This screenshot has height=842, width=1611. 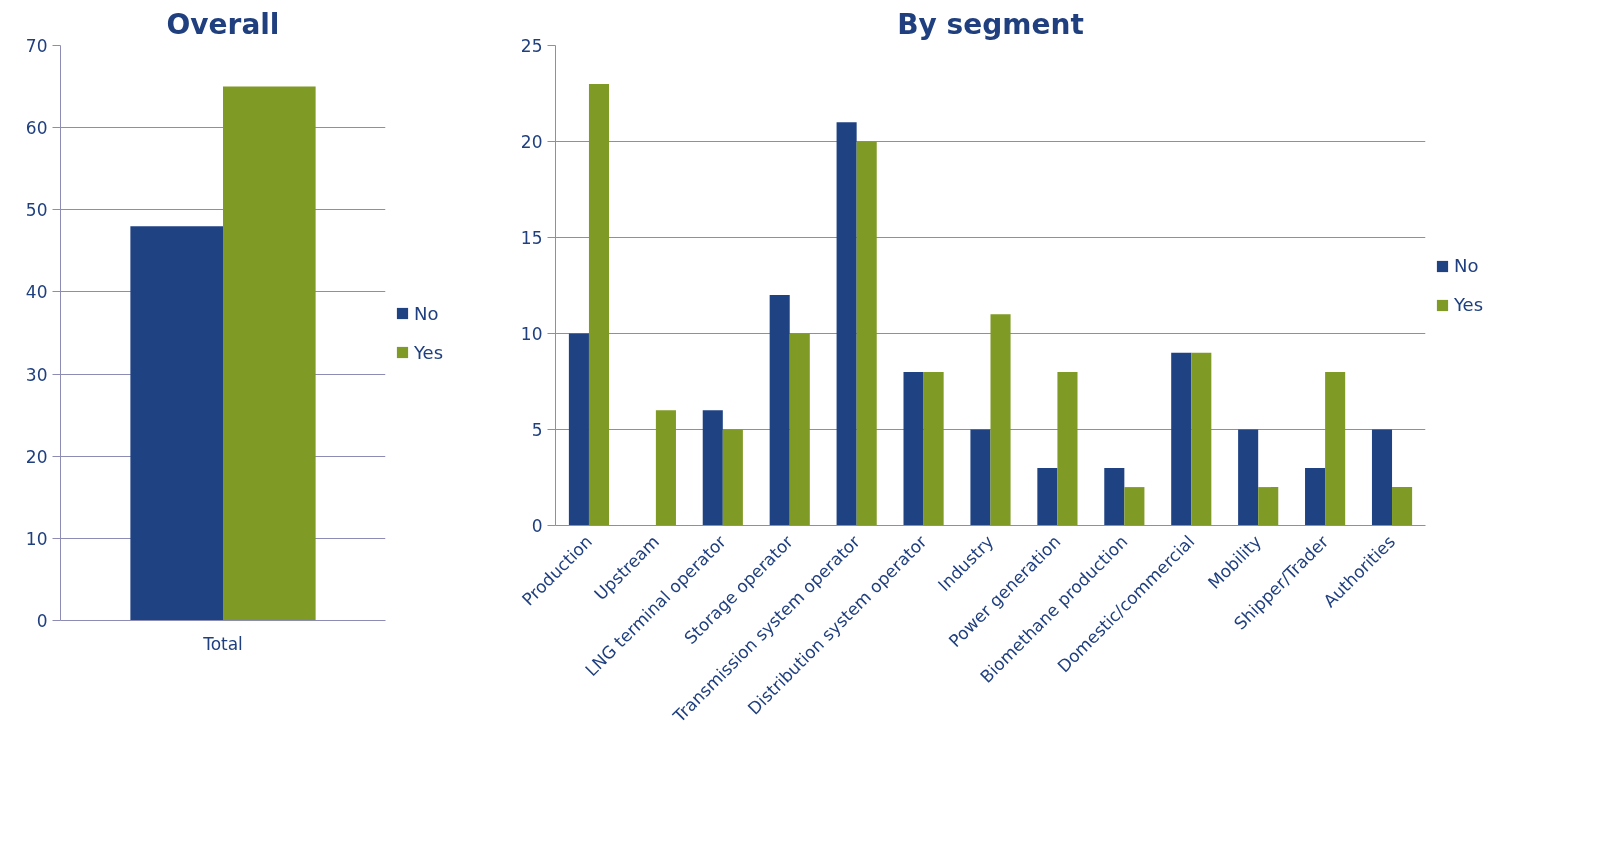 What do you see at coordinates (537, 430) in the screenshot?
I see `y-tick-label: 5` at bounding box center [537, 430].